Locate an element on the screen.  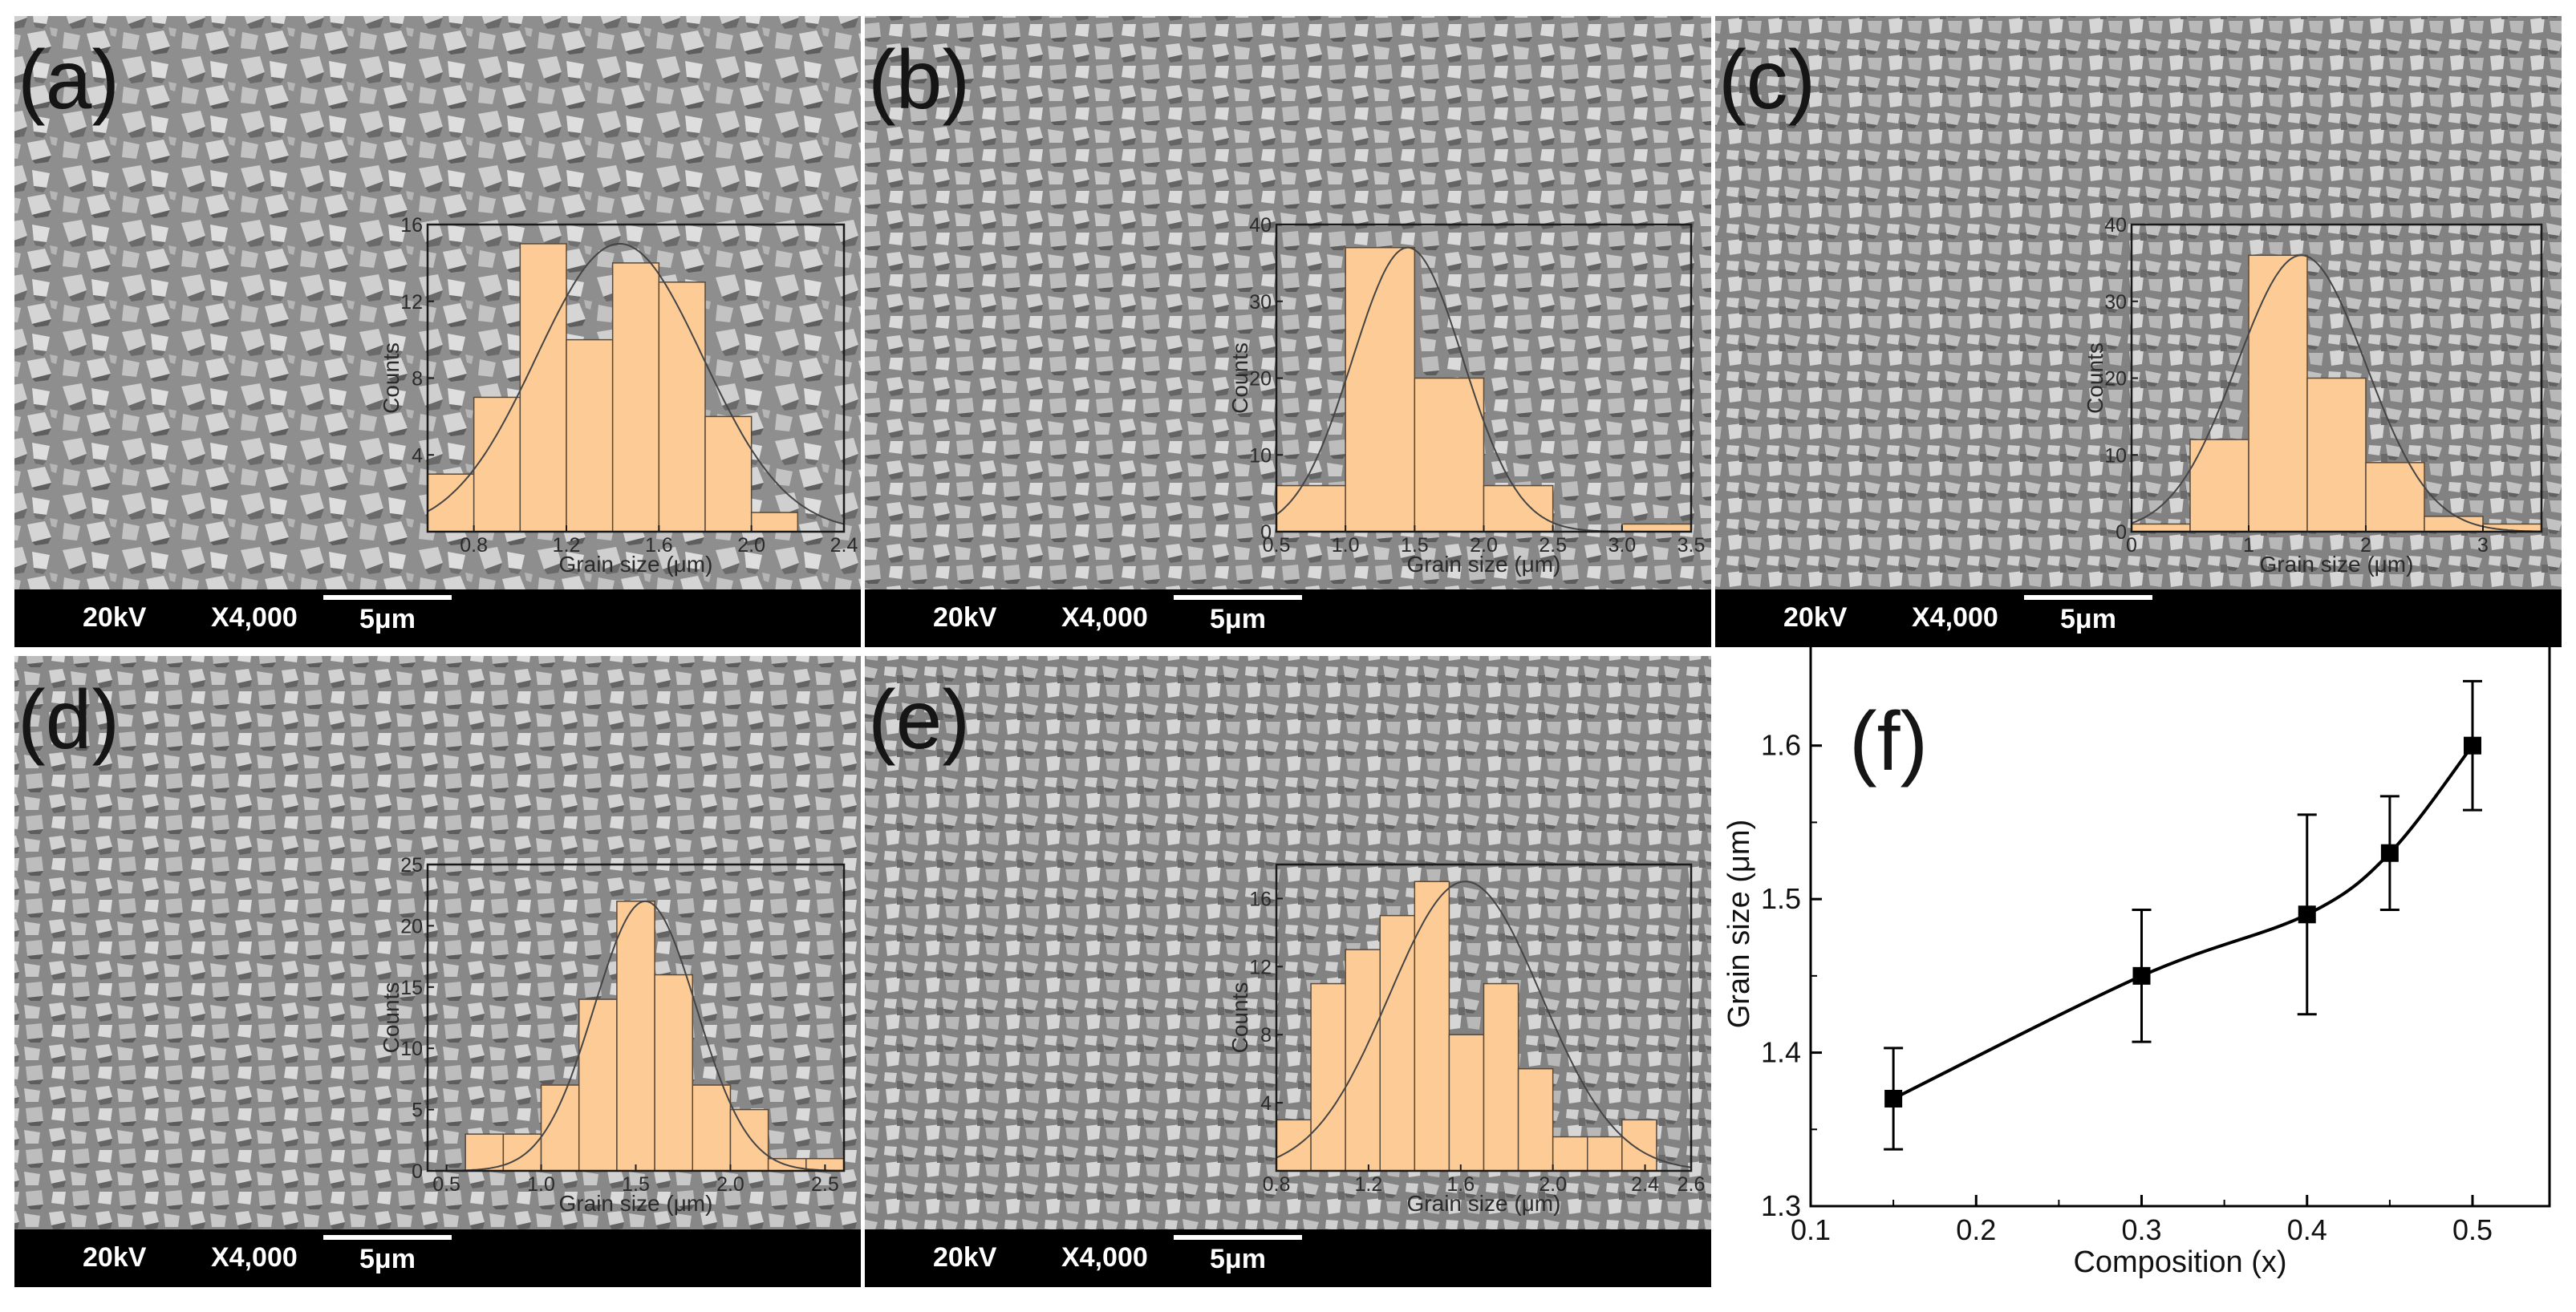
info-bar-b: 20kV X4,000 5μm is located at coordinates (1288, 618).